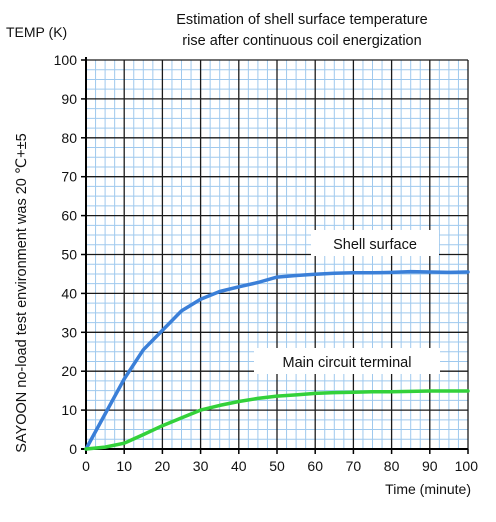  I want to click on y-tick-label: 0, so click(73, 449).